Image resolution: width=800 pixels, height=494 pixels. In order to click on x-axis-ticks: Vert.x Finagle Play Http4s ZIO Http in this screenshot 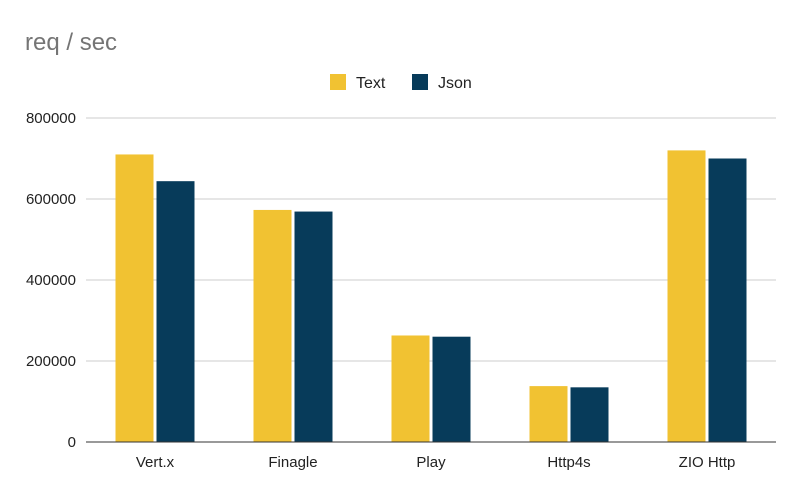, I will do `click(436, 462)`.